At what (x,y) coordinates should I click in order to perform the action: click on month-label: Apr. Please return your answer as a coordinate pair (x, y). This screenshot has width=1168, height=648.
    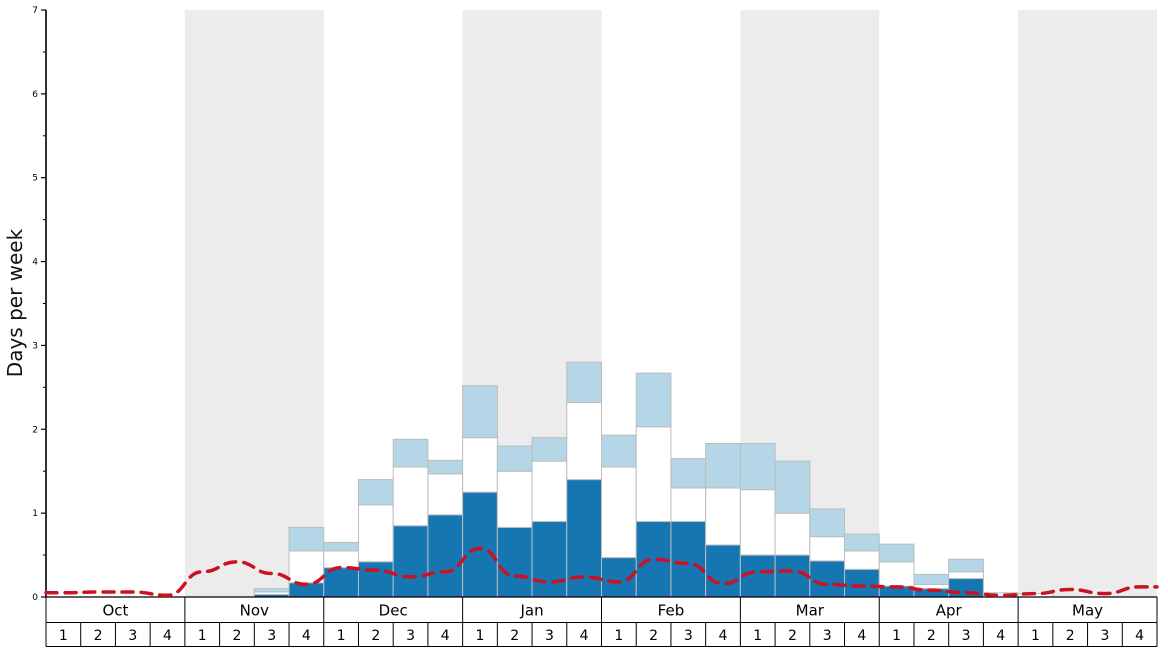
    Looking at the image, I should click on (949, 611).